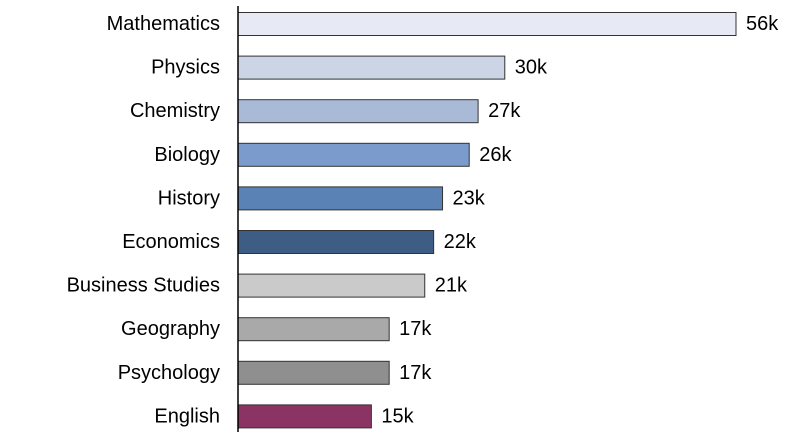  Describe the element at coordinates (171, 242) in the screenshot. I see `category-label: Economics` at that location.